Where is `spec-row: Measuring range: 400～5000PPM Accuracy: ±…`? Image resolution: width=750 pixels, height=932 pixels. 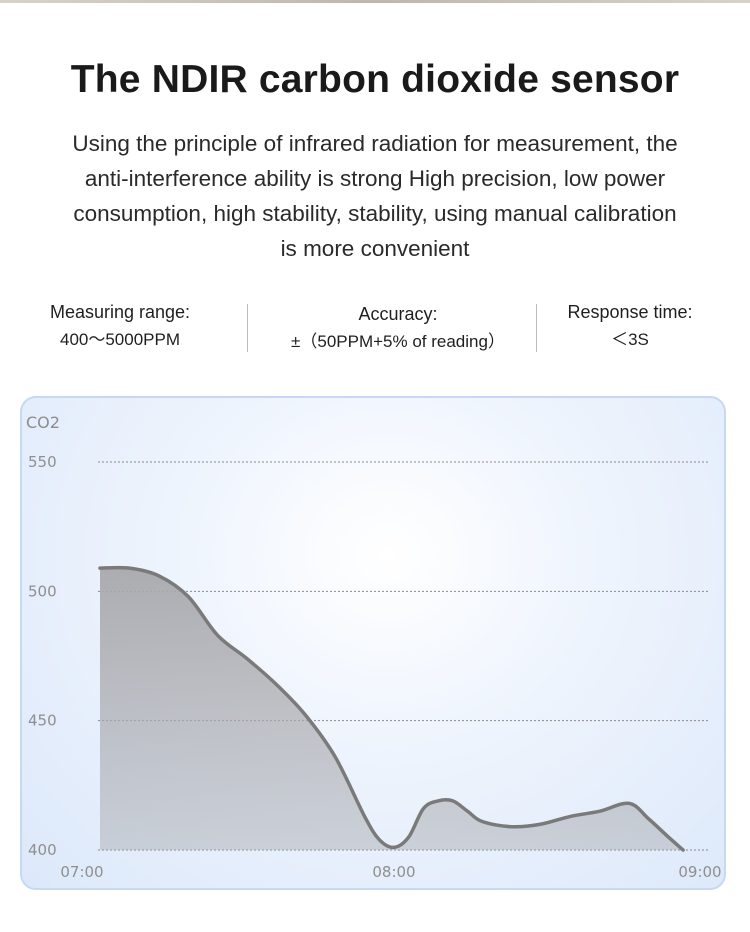
spec-row: Measuring range: 400～5000PPM Accuracy: ±… is located at coordinates (375, 328).